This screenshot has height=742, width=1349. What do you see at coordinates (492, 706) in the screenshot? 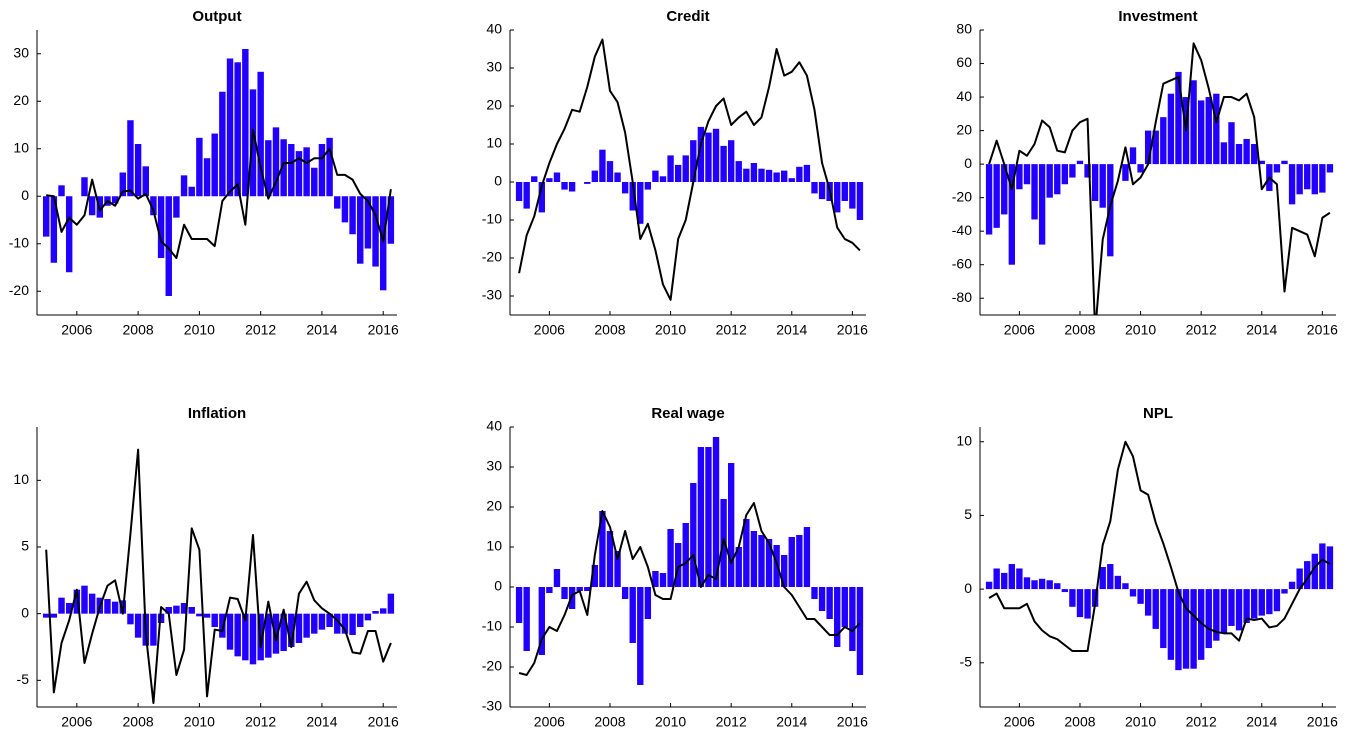
I see `y-tick-label: -30` at bounding box center [492, 706].